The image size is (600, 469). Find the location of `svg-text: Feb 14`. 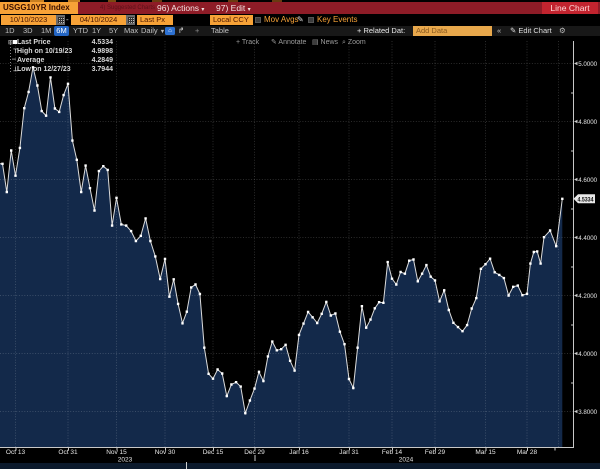

svg-text: Feb 14 is located at coordinates (392, 452).